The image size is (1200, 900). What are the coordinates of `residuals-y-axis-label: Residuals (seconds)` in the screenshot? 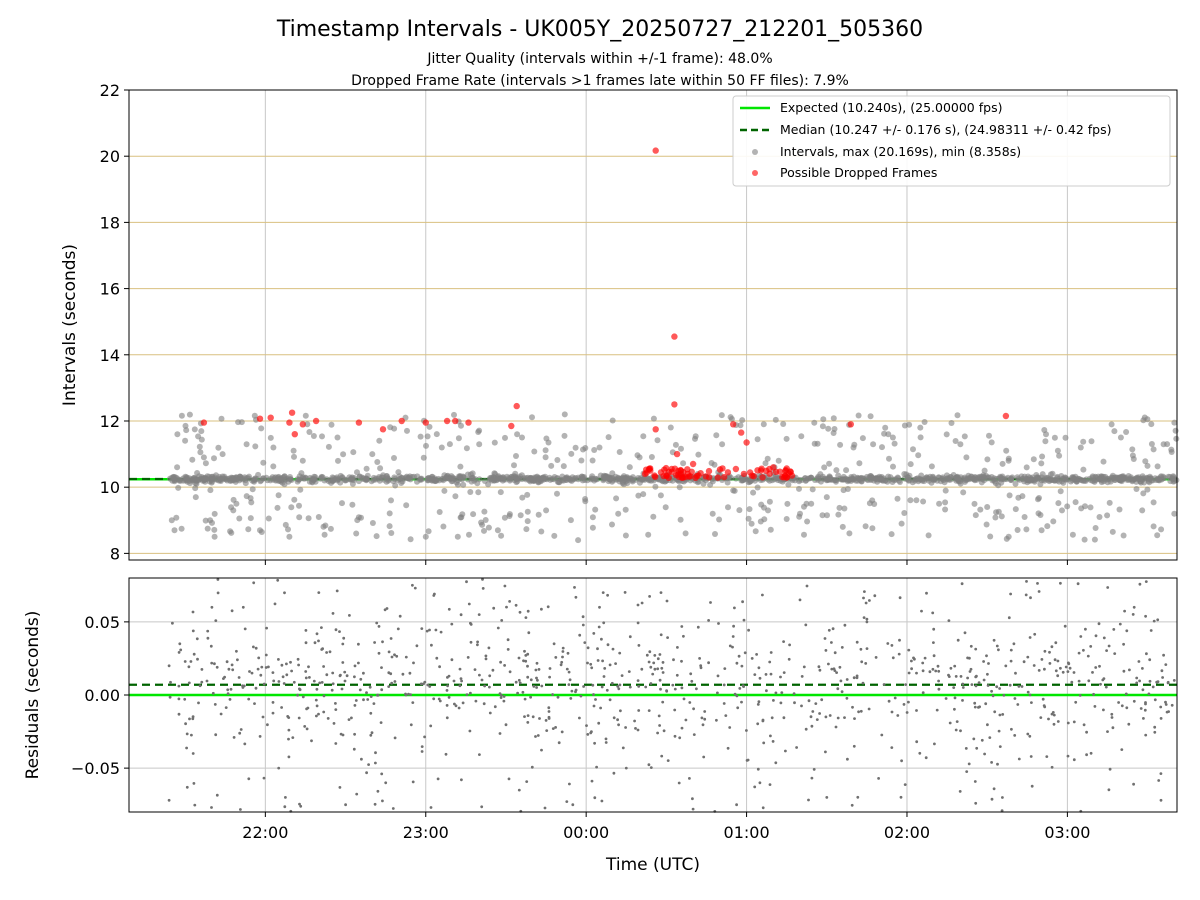 It's located at (33, 695).